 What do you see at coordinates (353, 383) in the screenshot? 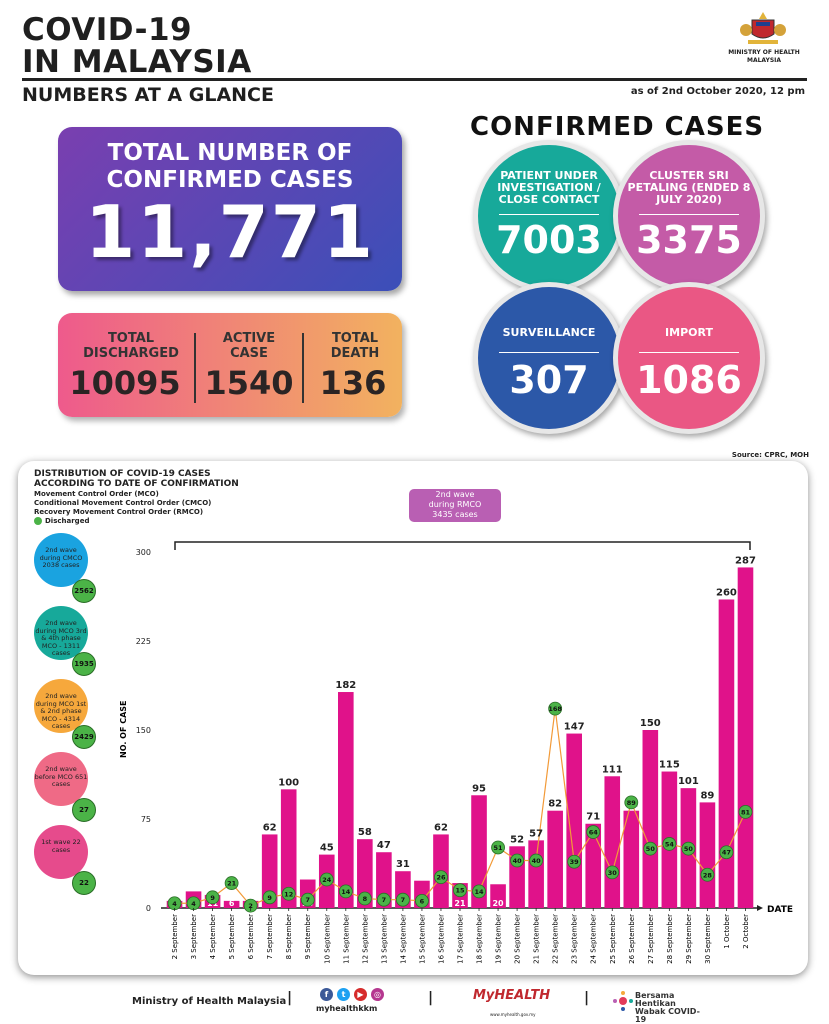
I see `death-value: 136` at bounding box center [353, 383].